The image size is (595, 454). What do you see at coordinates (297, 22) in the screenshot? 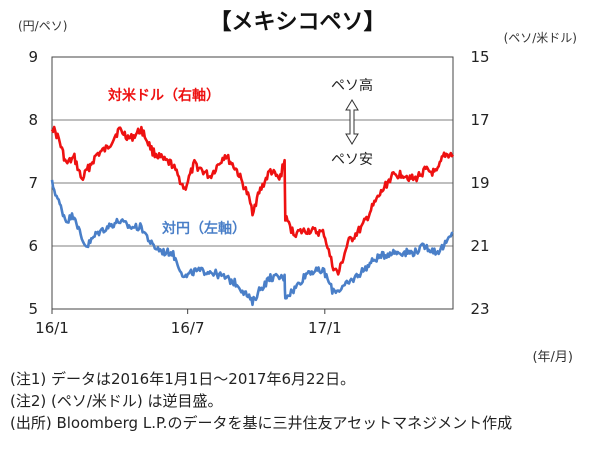
I see `chart-title: 【メキシコペソ】` at bounding box center [297, 22].